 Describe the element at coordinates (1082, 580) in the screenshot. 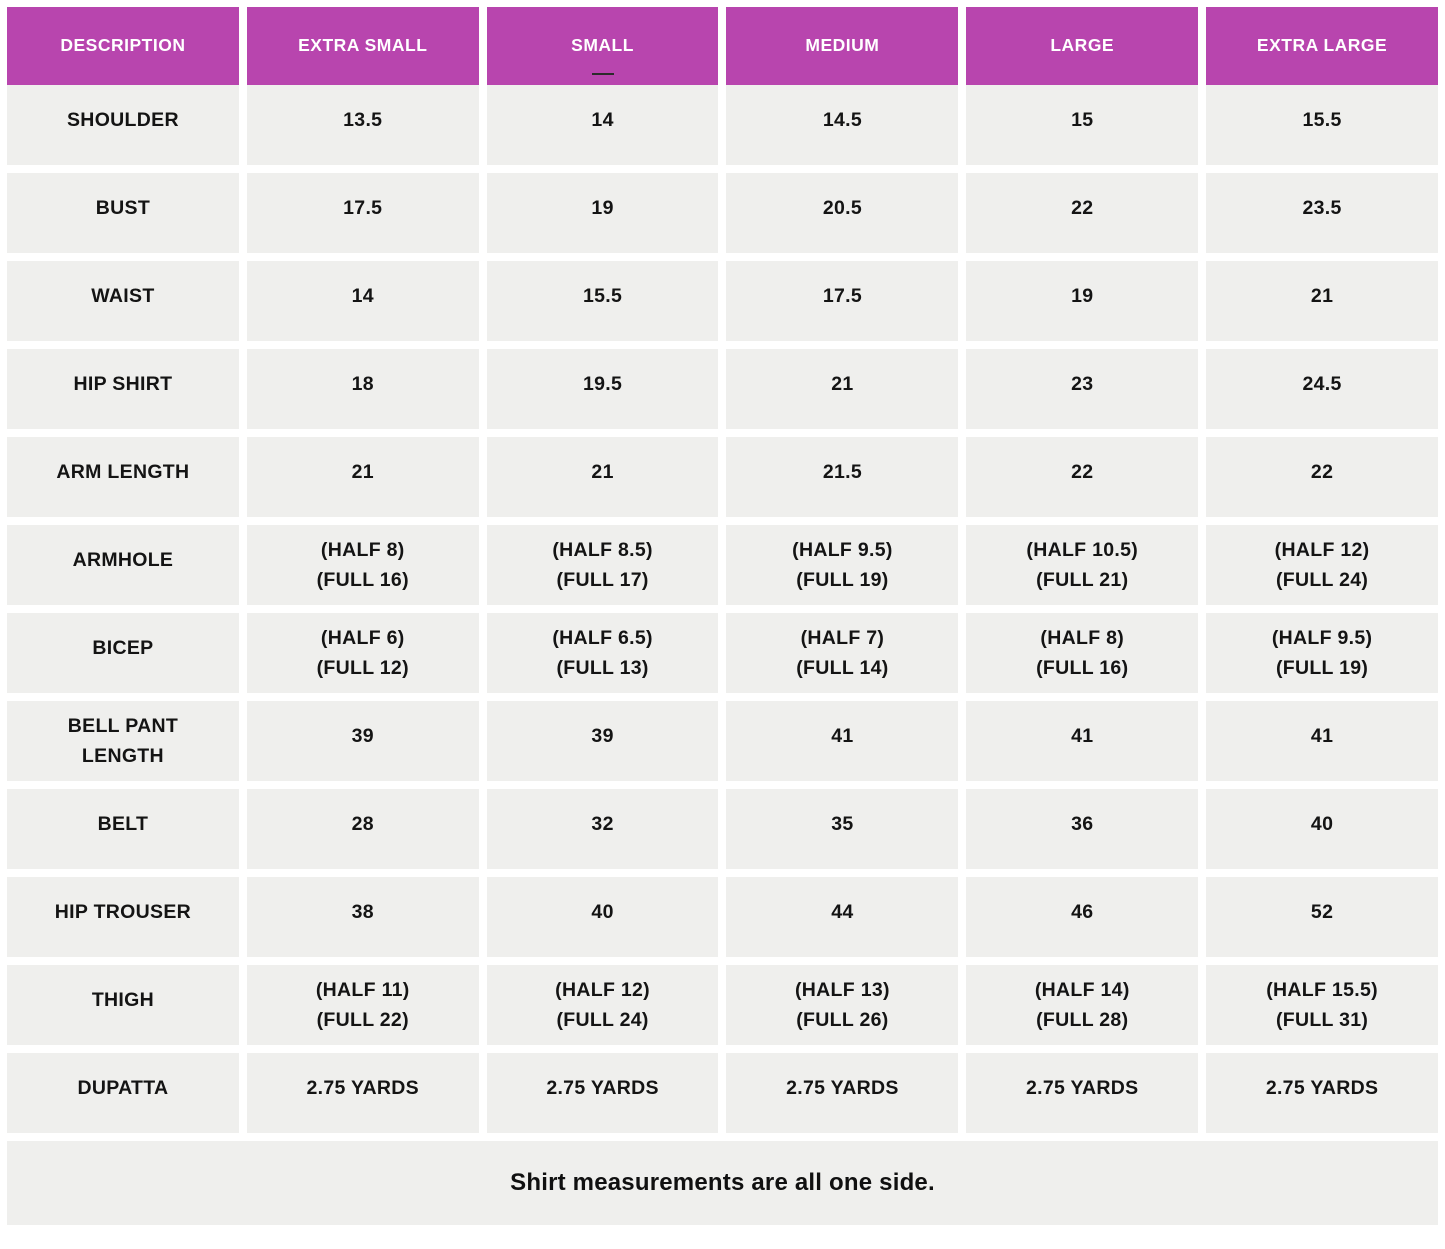

I see `cell-text: (FULL 21)` at that location.